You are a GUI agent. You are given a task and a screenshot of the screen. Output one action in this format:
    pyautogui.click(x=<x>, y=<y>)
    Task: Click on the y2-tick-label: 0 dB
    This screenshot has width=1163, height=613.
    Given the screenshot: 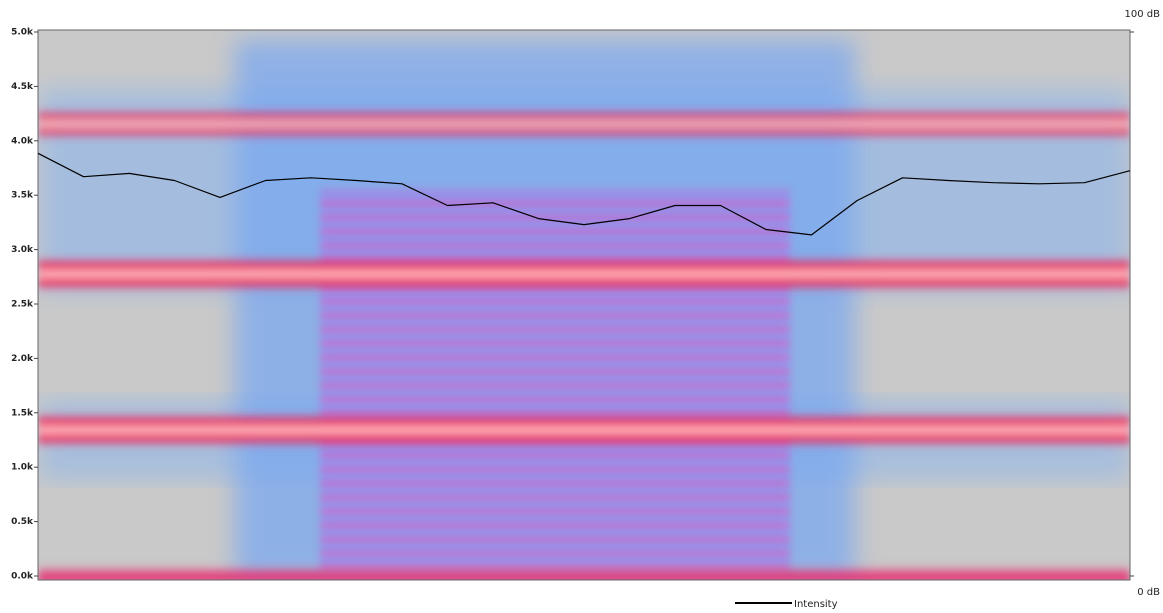 What is the action you would take?
    pyautogui.click(x=1148, y=592)
    